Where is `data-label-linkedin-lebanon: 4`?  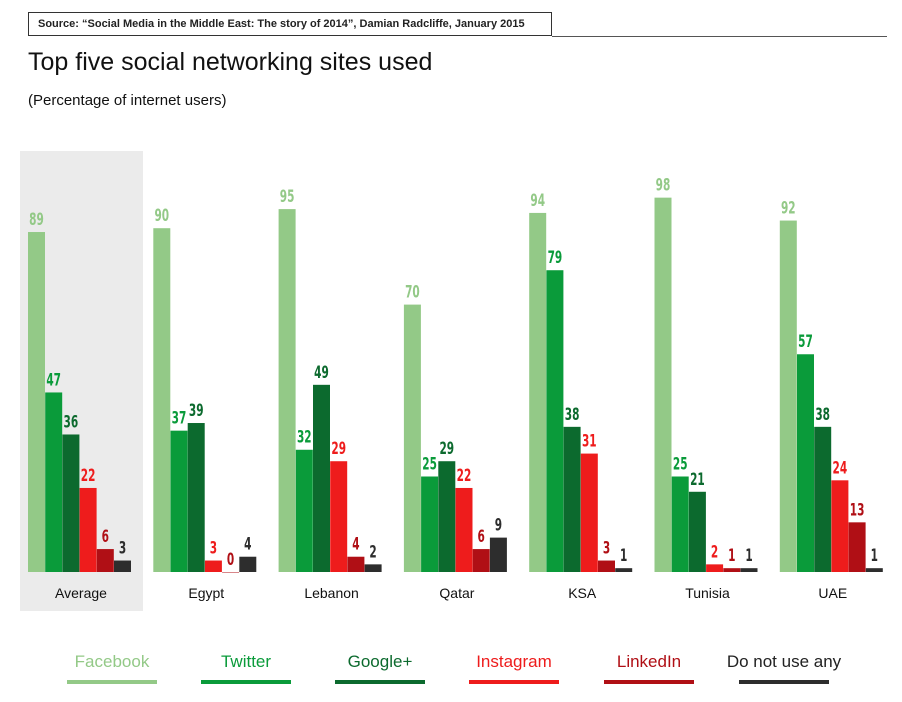
data-label-linkedin-lebanon: 4 is located at coordinates (355, 544).